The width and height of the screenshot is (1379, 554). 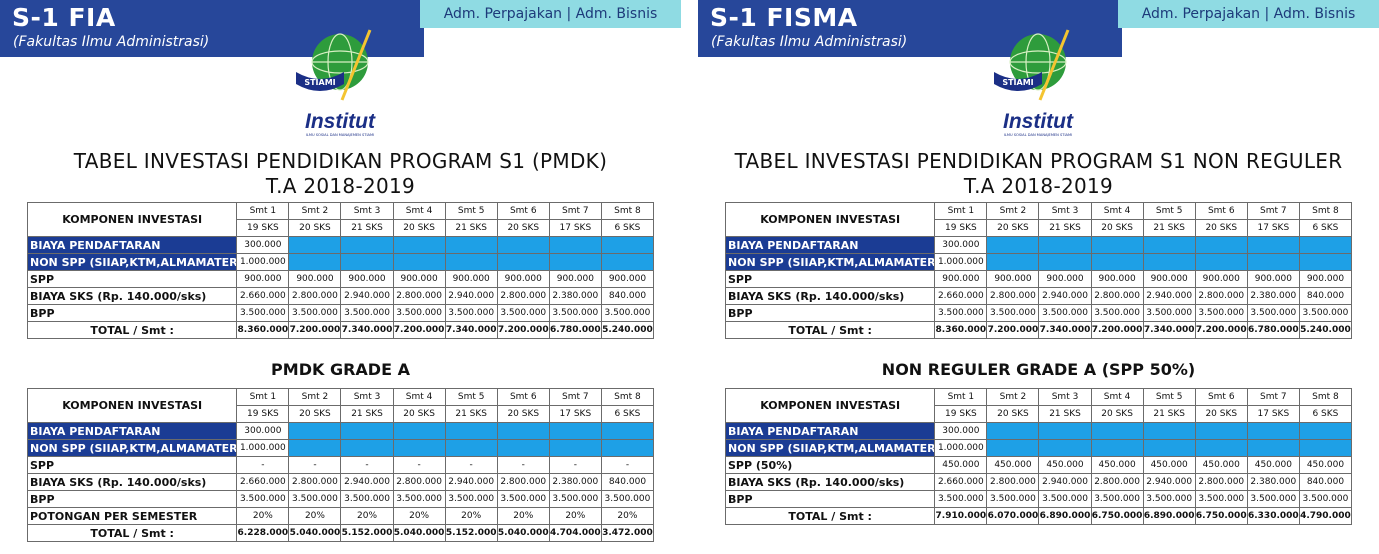 I want to click on program-title: S-1 FISMA, so click(x=784, y=17).